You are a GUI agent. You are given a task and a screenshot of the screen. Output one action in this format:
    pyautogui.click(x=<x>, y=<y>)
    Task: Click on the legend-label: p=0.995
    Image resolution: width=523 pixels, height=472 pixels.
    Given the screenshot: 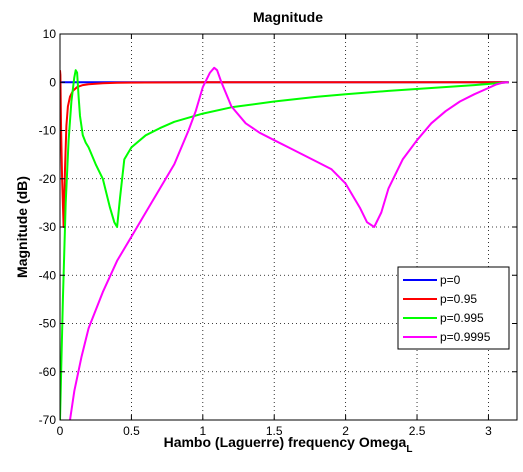 What is the action you would take?
    pyautogui.click(x=462, y=318)
    